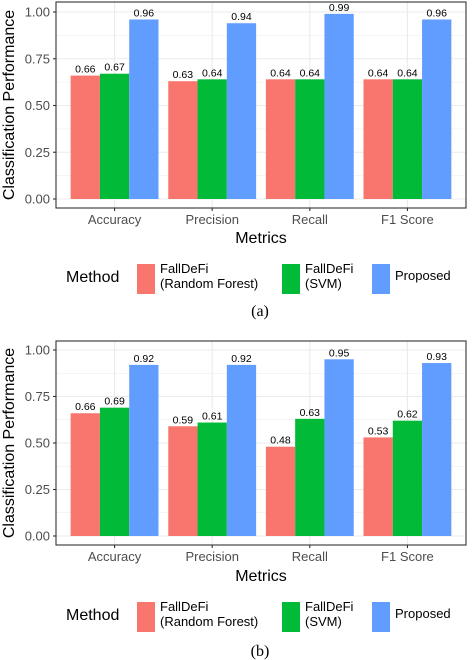  What do you see at coordinates (260, 651) in the screenshot?
I see `panel-caption: (b)` at bounding box center [260, 651].